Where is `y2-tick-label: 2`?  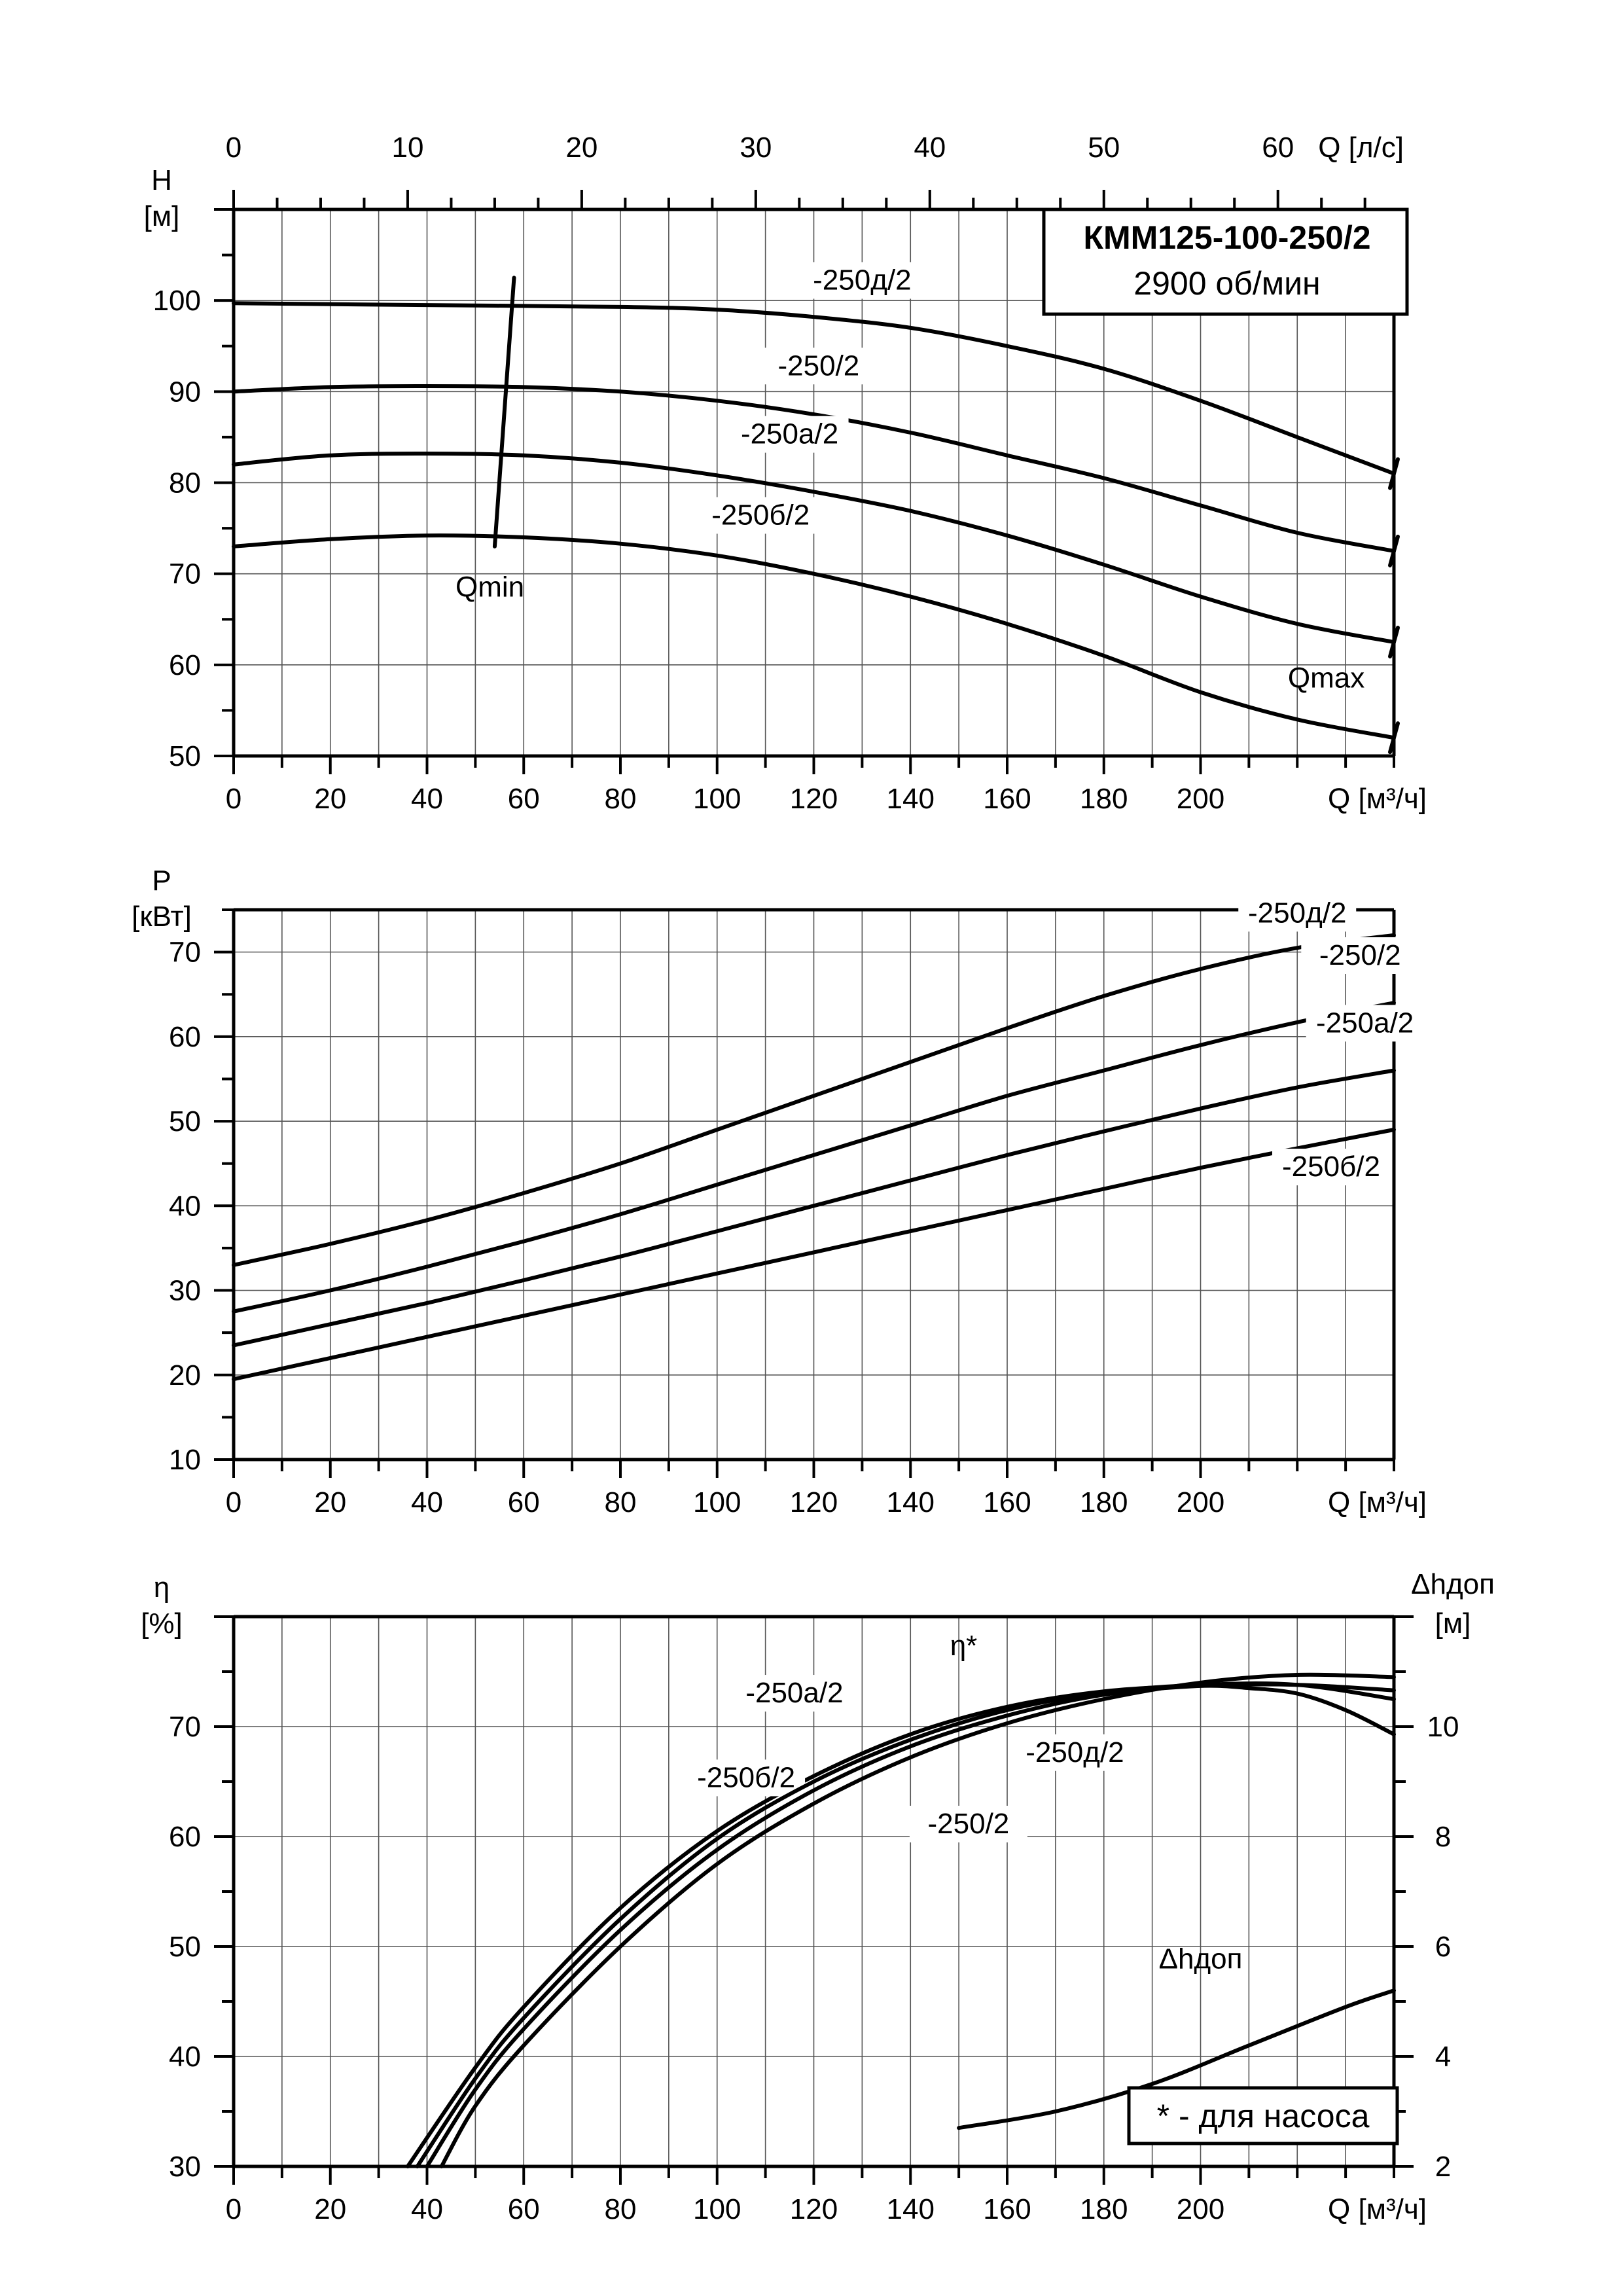
y2-tick-label: 2 is located at coordinates (1443, 2167).